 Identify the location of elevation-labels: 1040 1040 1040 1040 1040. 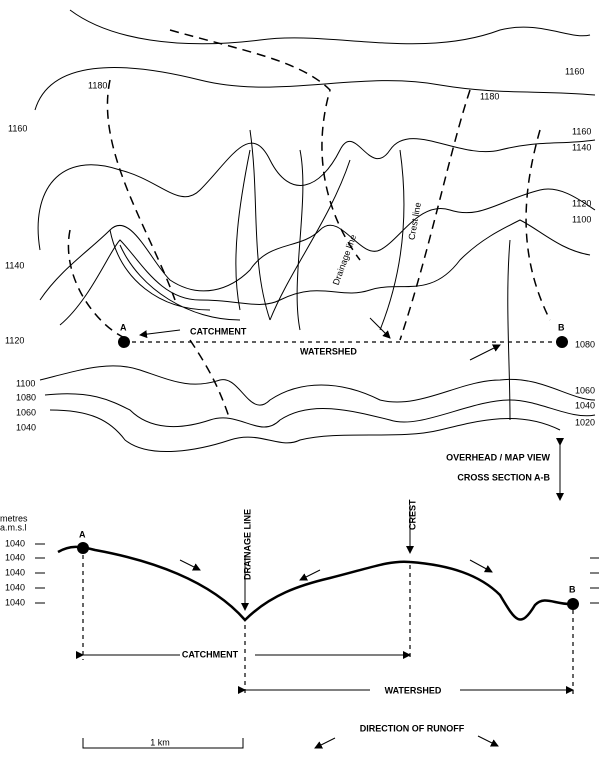
(302, 572).